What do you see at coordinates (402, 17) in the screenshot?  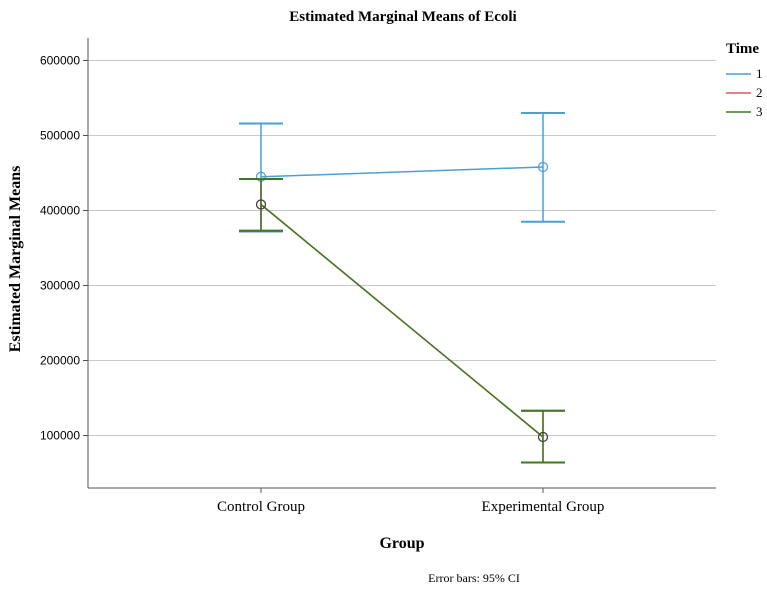 I see `chart-title: Estimated Marginal Means of Ecoli` at bounding box center [402, 17].